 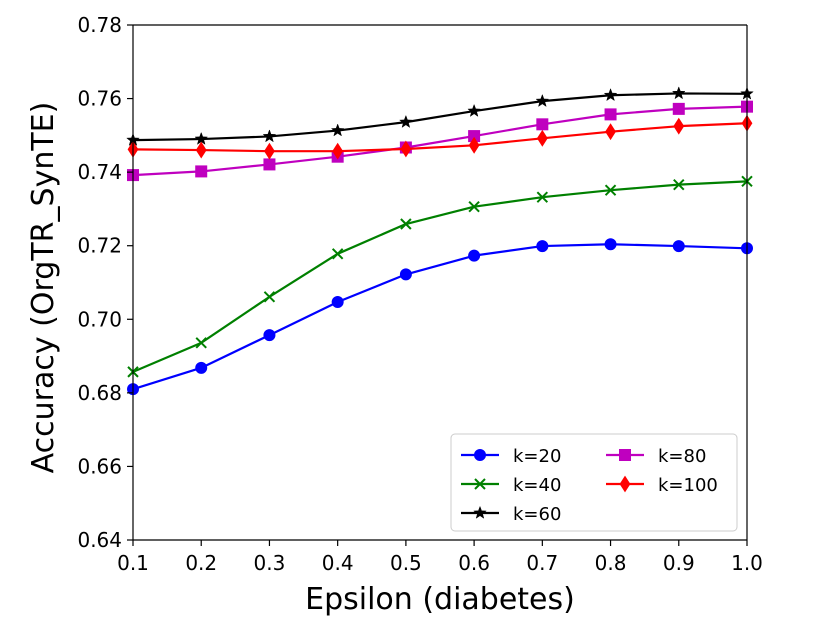 I want to click on series-k80, so click(x=440, y=141).